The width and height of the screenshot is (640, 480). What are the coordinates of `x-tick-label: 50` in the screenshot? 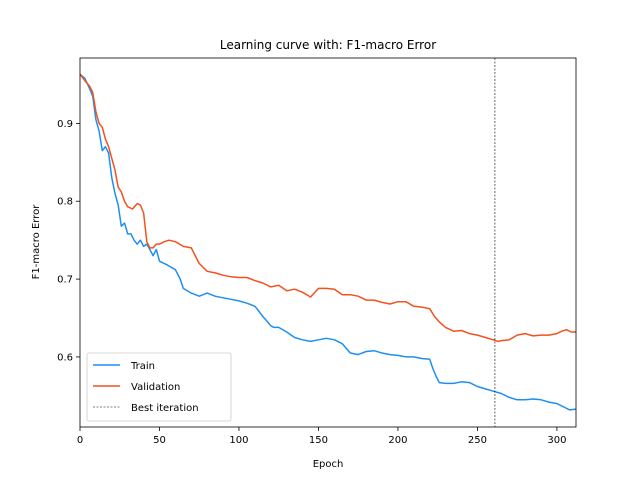 It's located at (159, 440).